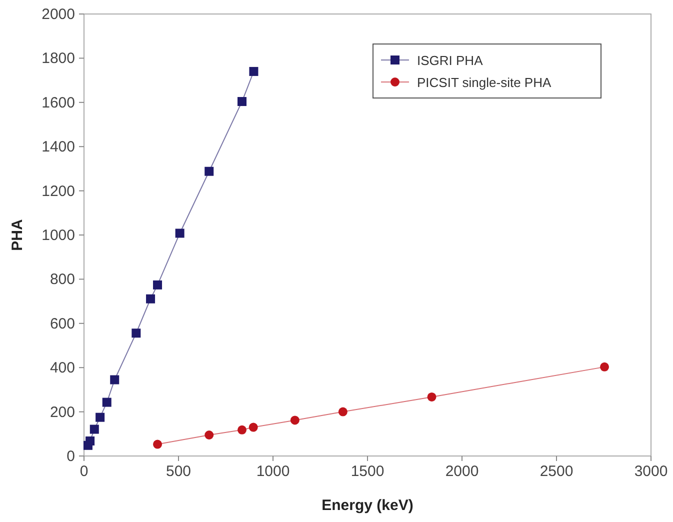  What do you see at coordinates (58, 235) in the screenshot?
I see `y-tick-label: 1000` at bounding box center [58, 235].